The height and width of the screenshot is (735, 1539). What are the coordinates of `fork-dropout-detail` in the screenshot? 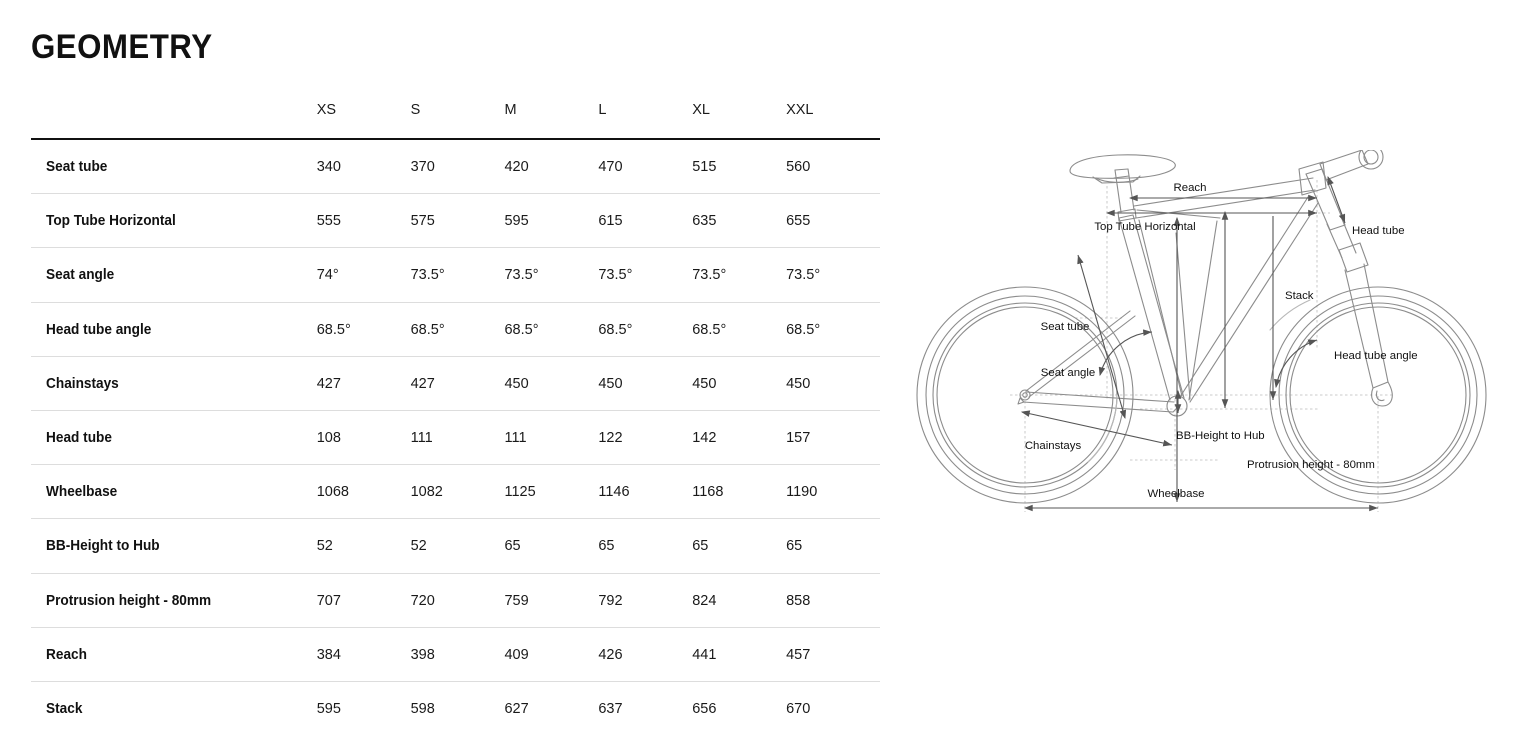 It's located at (1380, 396).